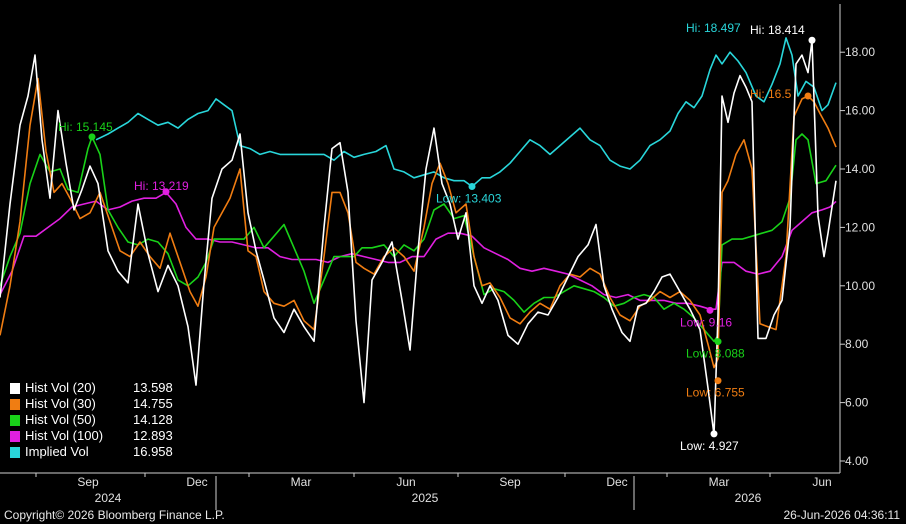 This screenshot has height=524, width=906. I want to click on legend-item-hv30: Hist Vol (30) 14.755, so click(91, 404).